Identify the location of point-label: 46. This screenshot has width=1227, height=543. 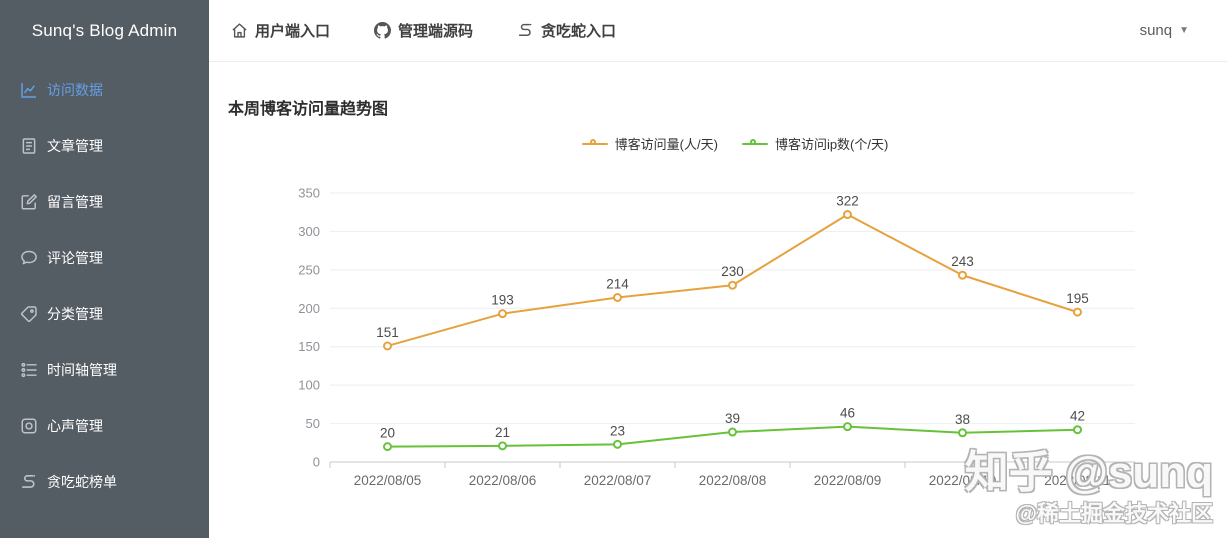
(847, 413).